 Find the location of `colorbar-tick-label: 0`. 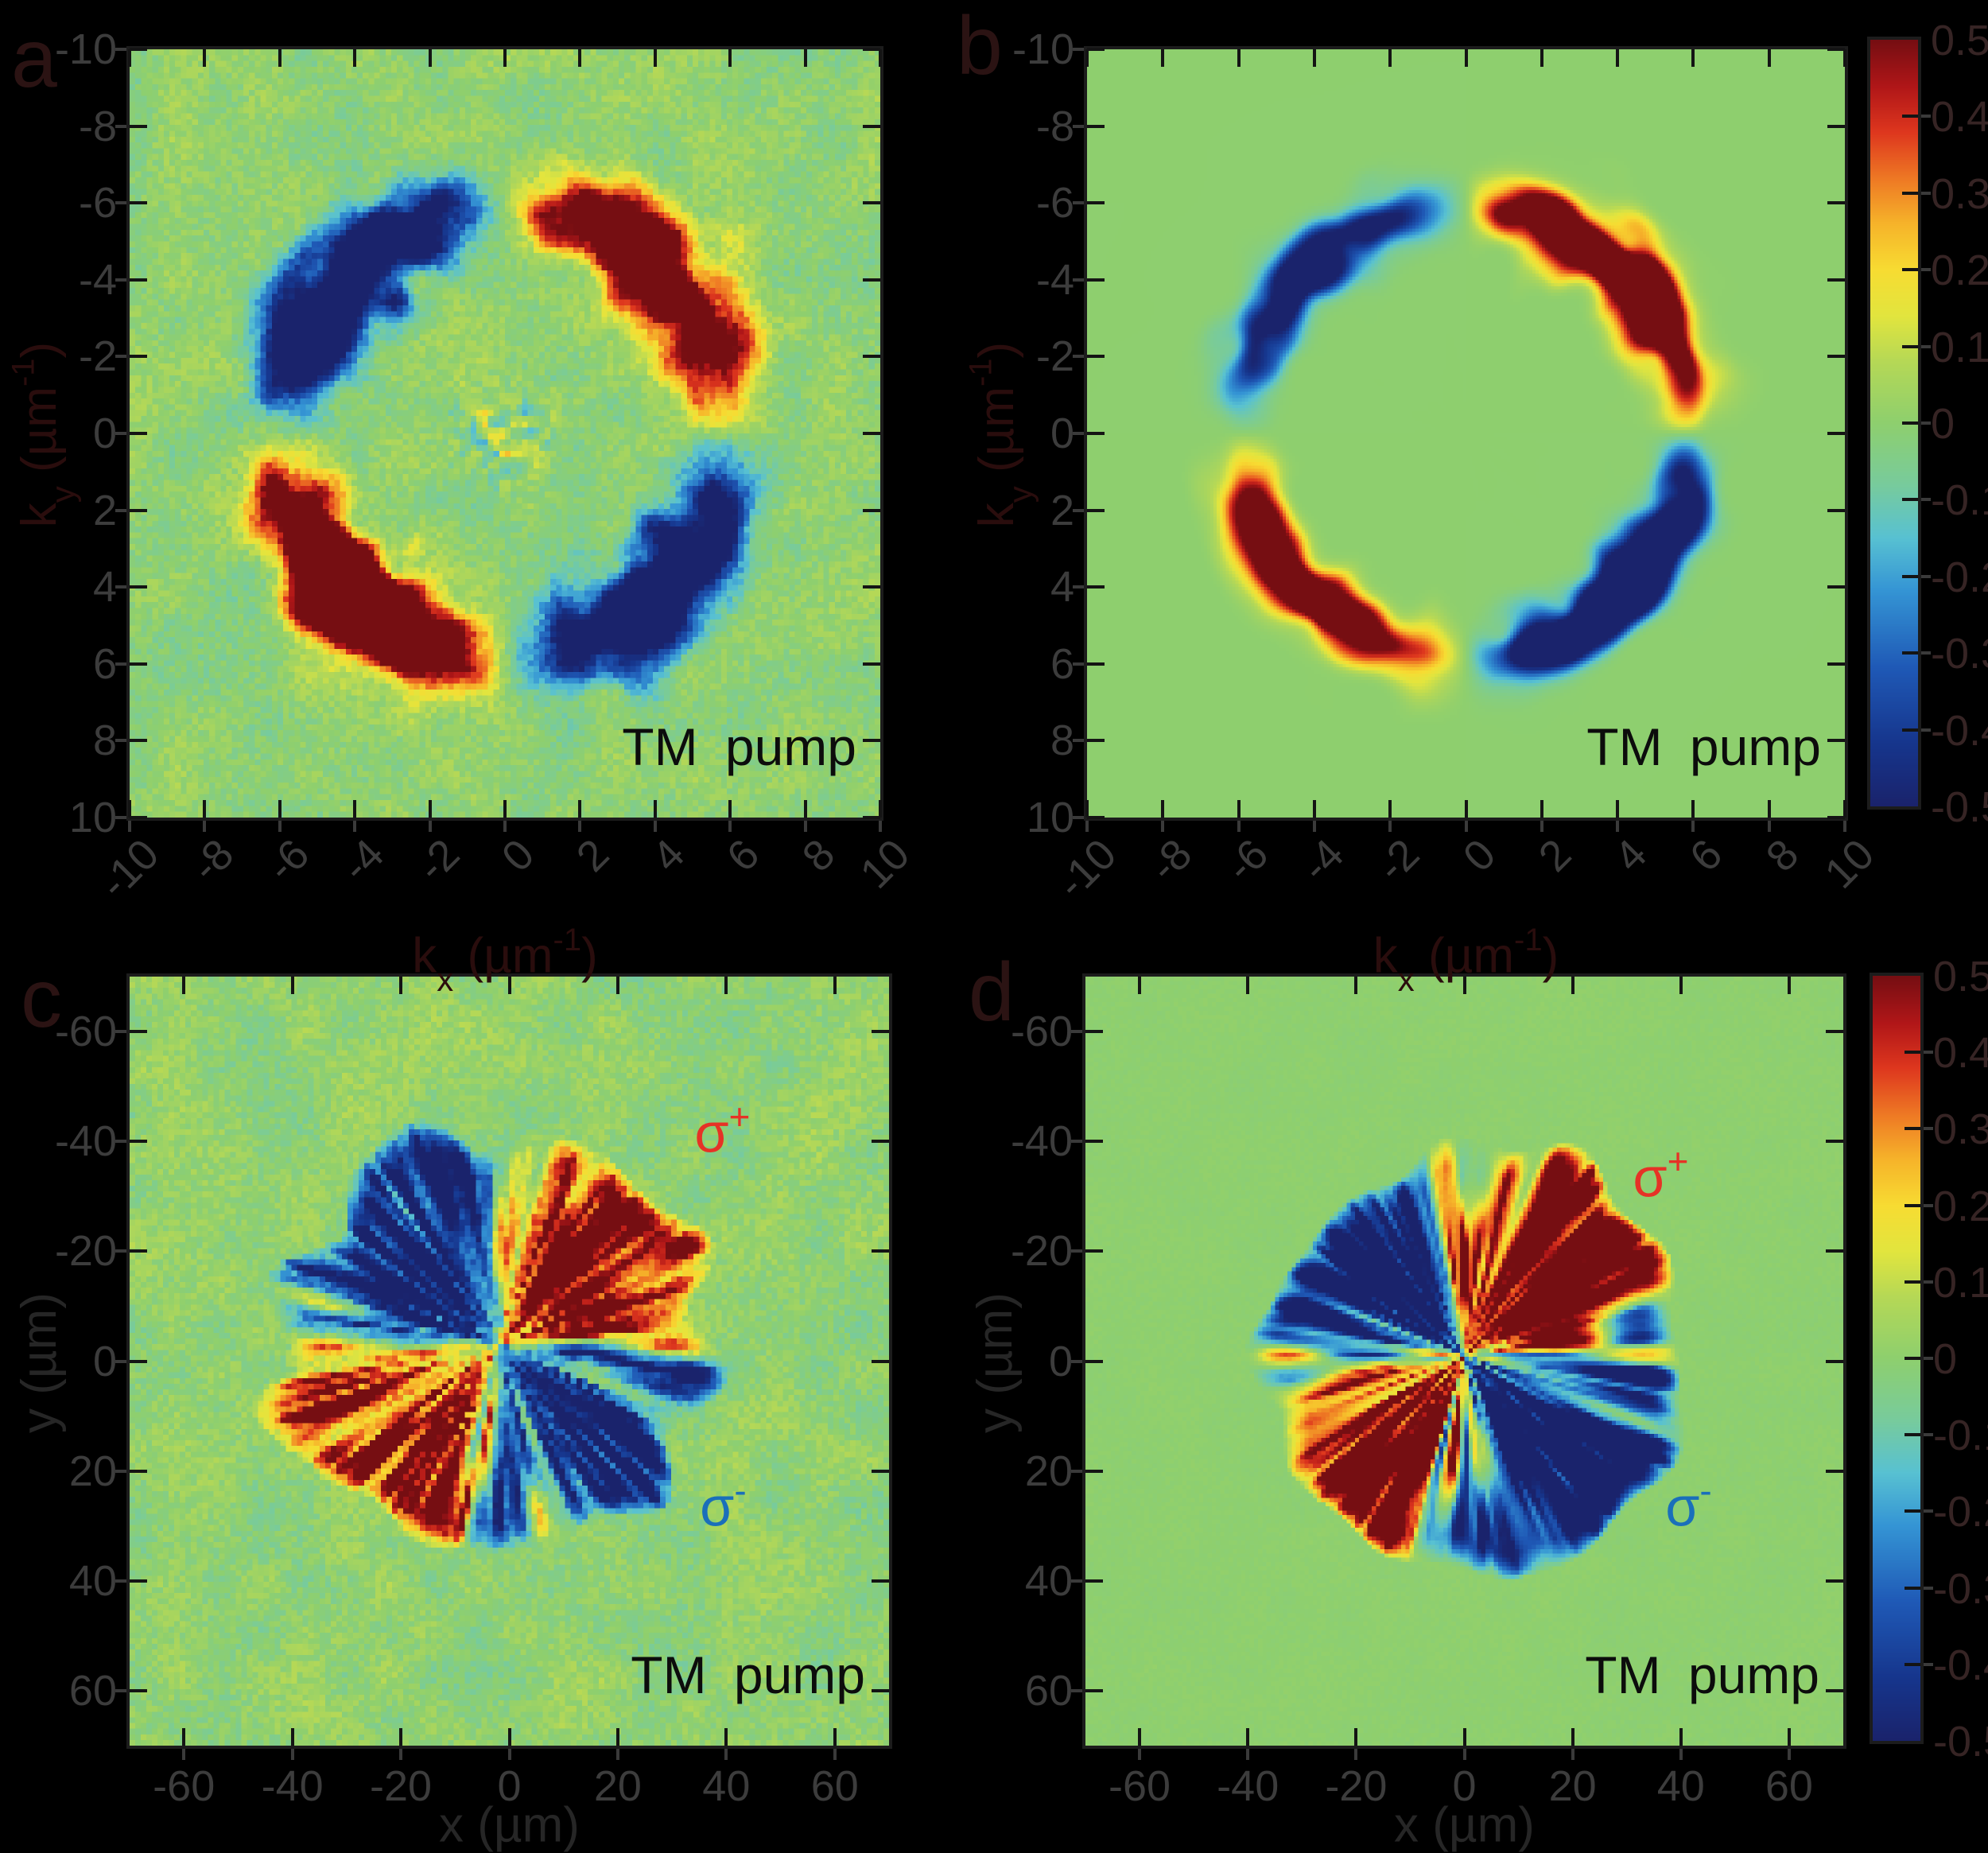

colorbar-tick-label: 0 is located at coordinates (1945, 1359).